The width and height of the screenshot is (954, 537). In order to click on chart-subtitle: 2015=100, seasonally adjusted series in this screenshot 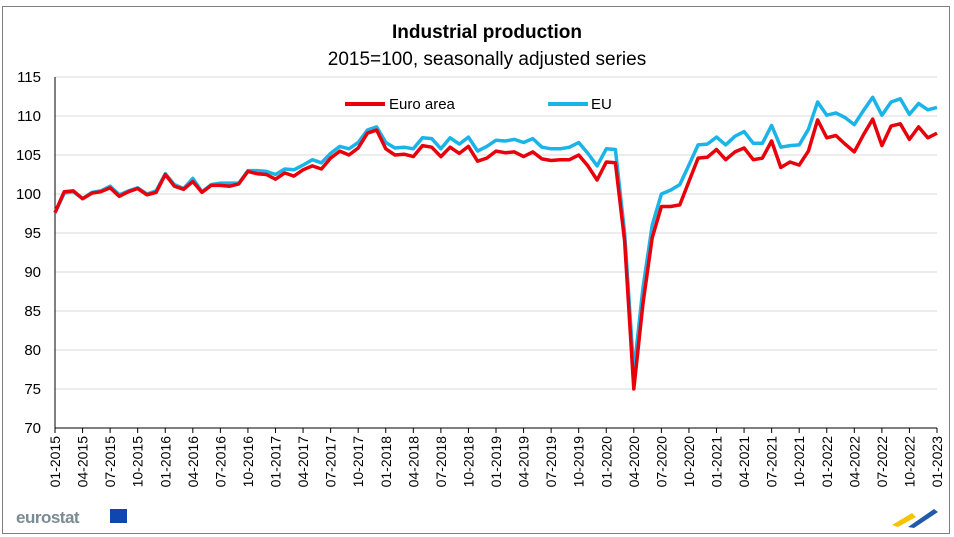, I will do `click(487, 59)`.